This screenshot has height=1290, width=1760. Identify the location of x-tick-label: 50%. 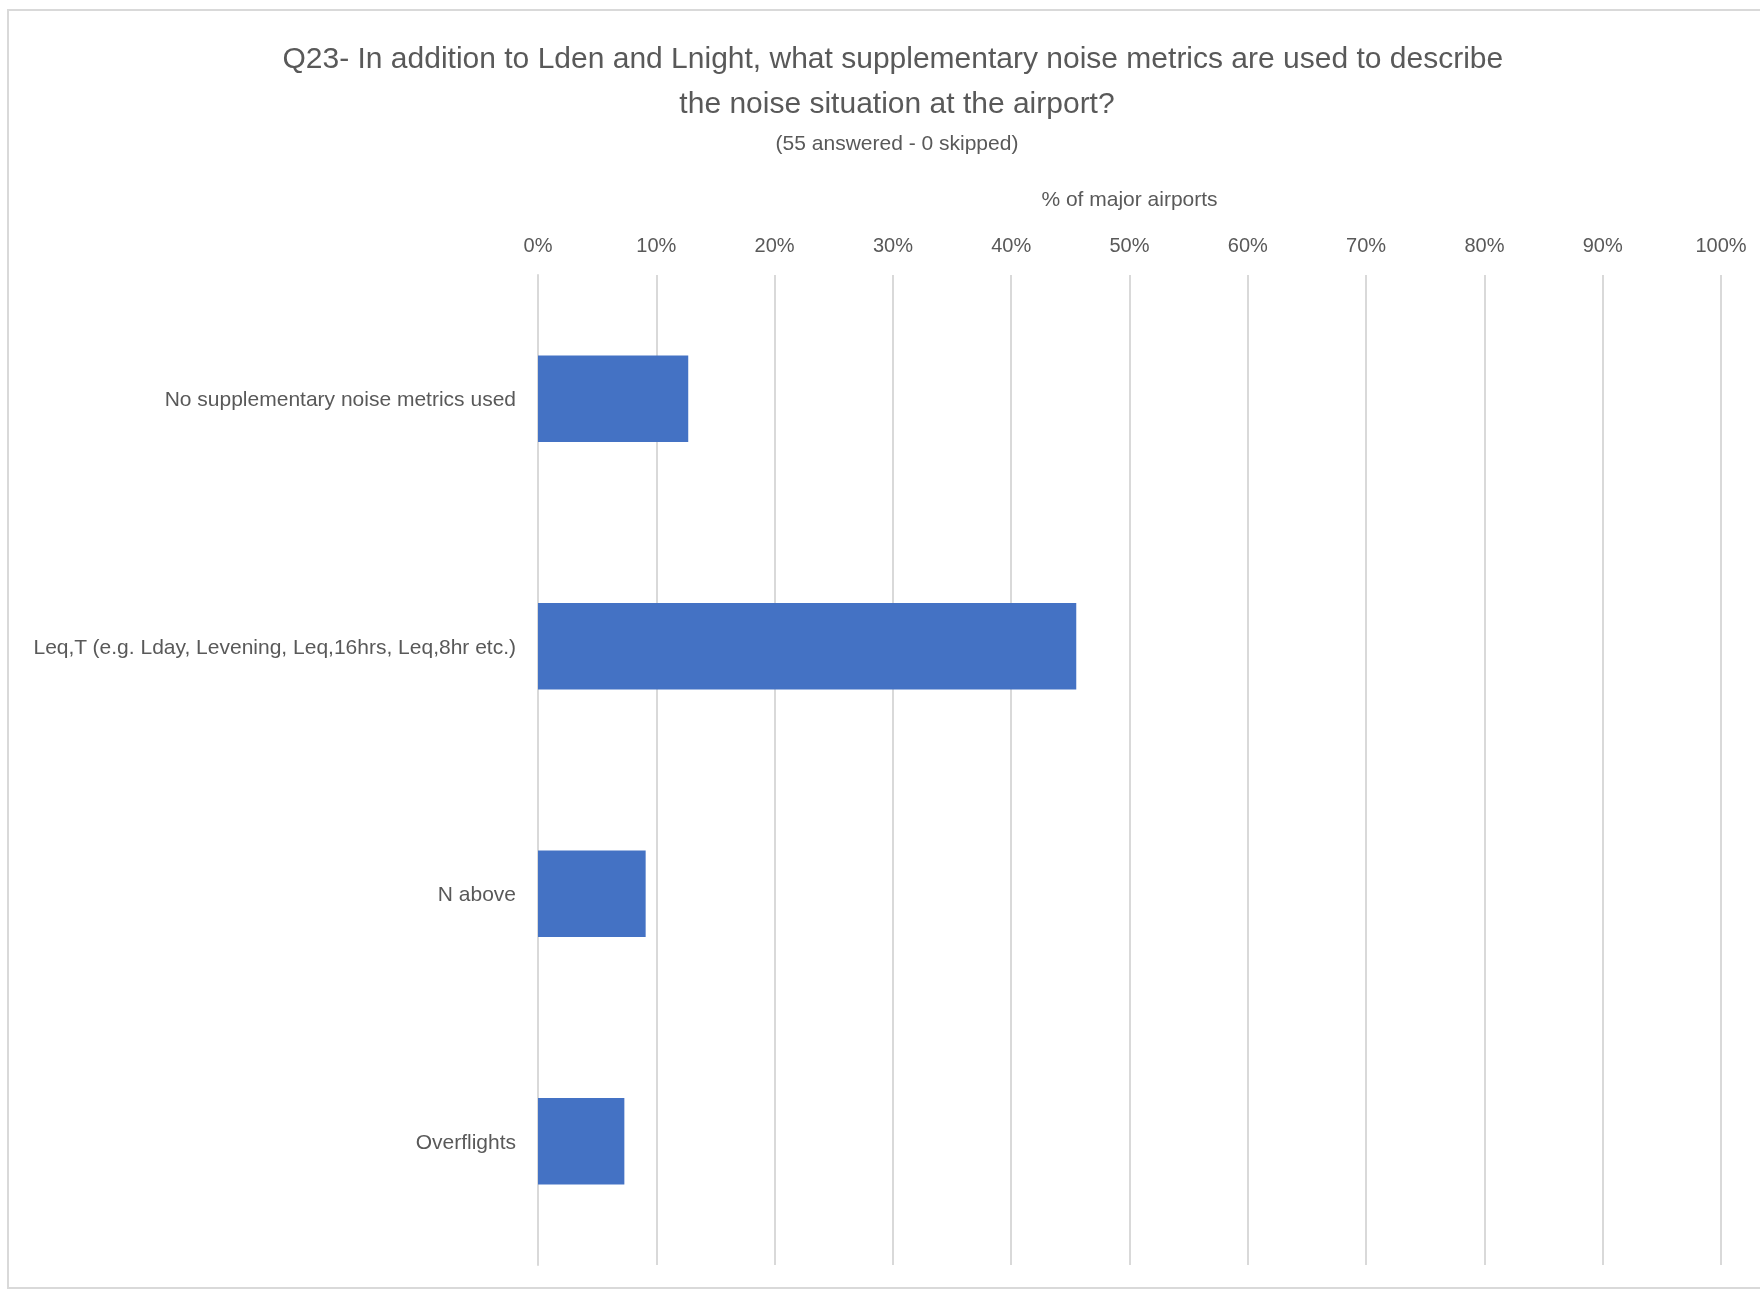
(1129, 245).